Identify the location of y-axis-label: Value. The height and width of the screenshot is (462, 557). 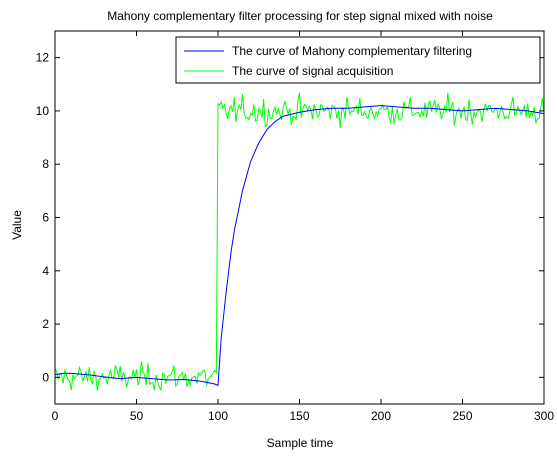
(17, 225).